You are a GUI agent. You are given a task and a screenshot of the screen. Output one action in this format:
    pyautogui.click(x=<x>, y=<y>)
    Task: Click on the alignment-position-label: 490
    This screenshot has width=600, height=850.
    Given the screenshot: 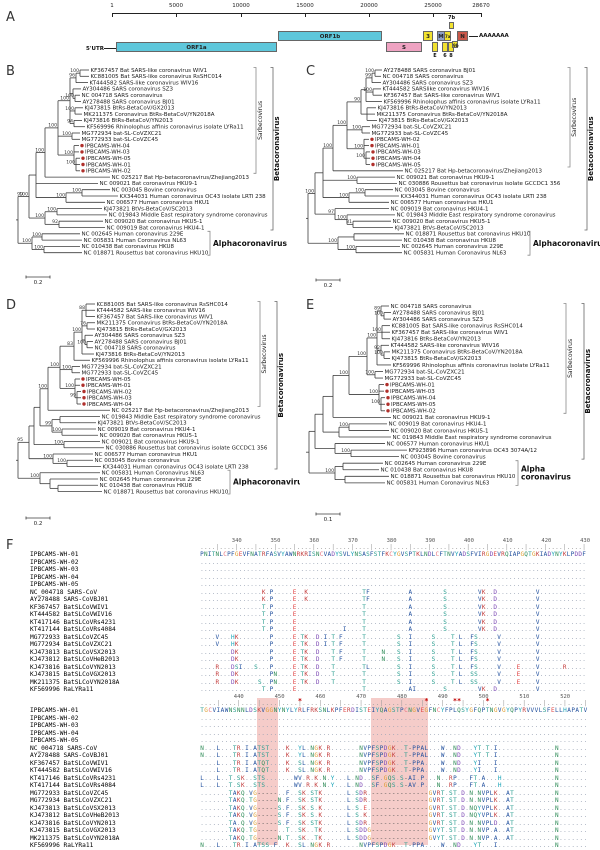 What is the action you would take?
    pyautogui.click(x=442, y=697)
    